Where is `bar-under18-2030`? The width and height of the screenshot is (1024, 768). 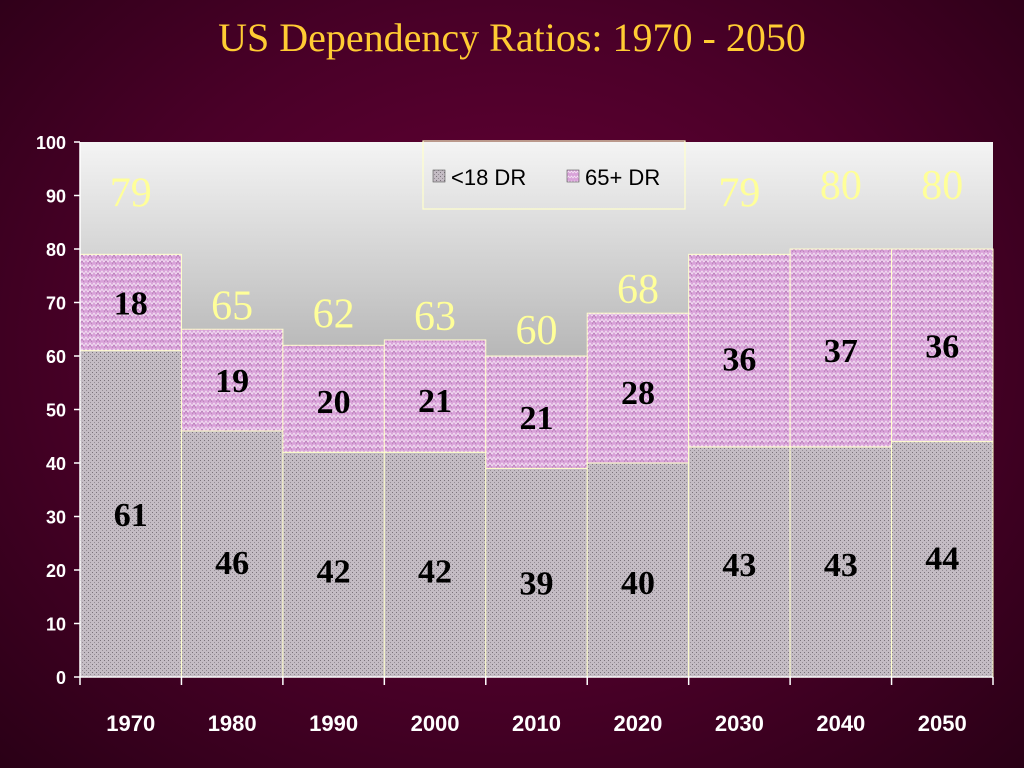
bar-under18-2030 is located at coordinates (739, 562).